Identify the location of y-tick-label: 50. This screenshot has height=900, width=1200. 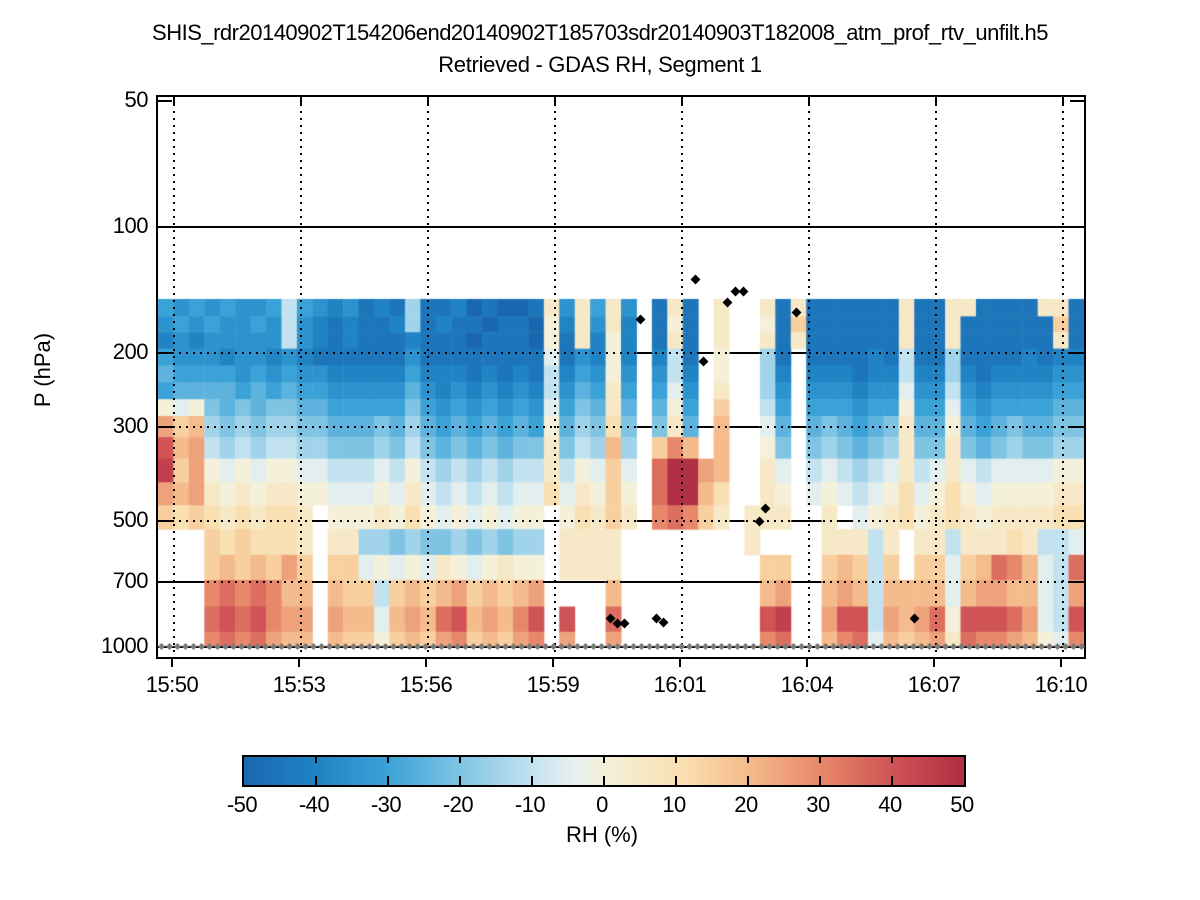
(136, 99).